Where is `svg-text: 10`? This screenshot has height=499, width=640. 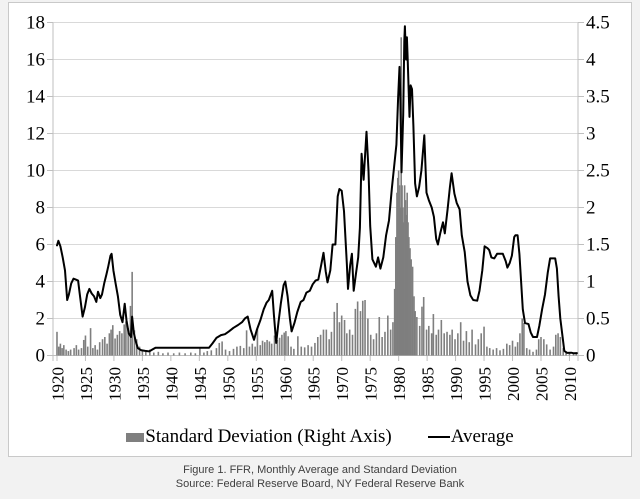 svg-text: 10 is located at coordinates (35, 171).